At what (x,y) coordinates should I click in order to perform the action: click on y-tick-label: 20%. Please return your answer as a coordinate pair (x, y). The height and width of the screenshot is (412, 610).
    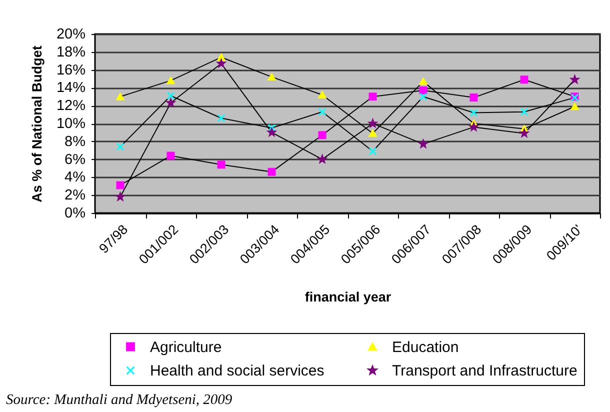
    Looking at the image, I should click on (71, 34).